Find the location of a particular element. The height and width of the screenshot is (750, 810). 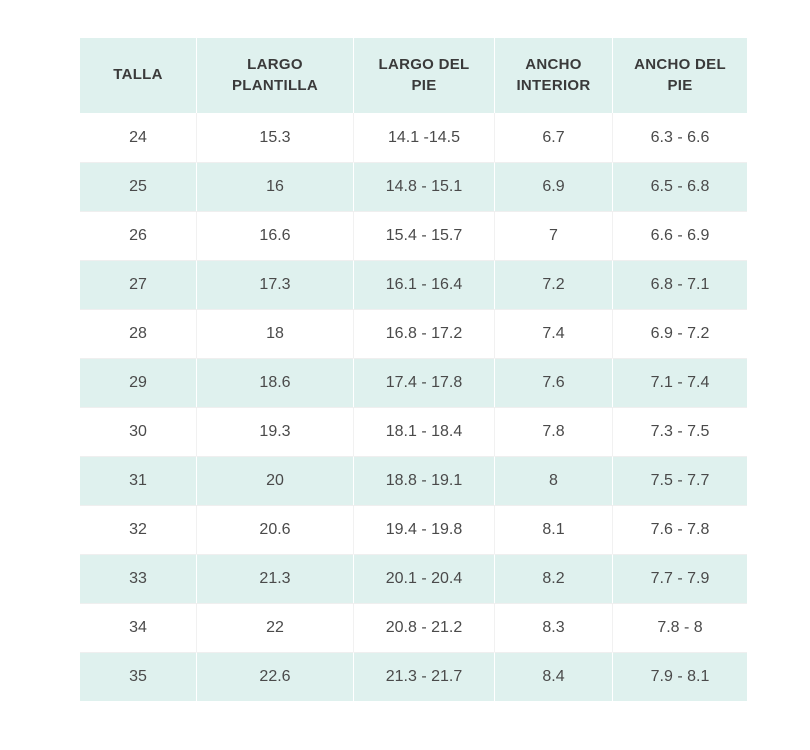

table-row: 32 20.6 19.4 - 19.8 8.1 7.6 - 7.8 is located at coordinates (413, 529).